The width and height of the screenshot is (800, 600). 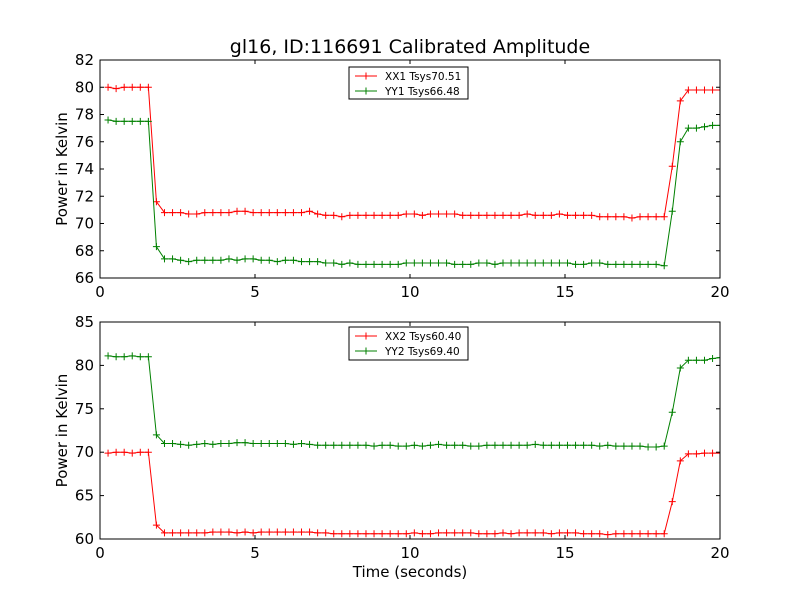 What do you see at coordinates (423, 337) in the screenshot?
I see `legend-label: XX2 Tsys60.40` at bounding box center [423, 337].